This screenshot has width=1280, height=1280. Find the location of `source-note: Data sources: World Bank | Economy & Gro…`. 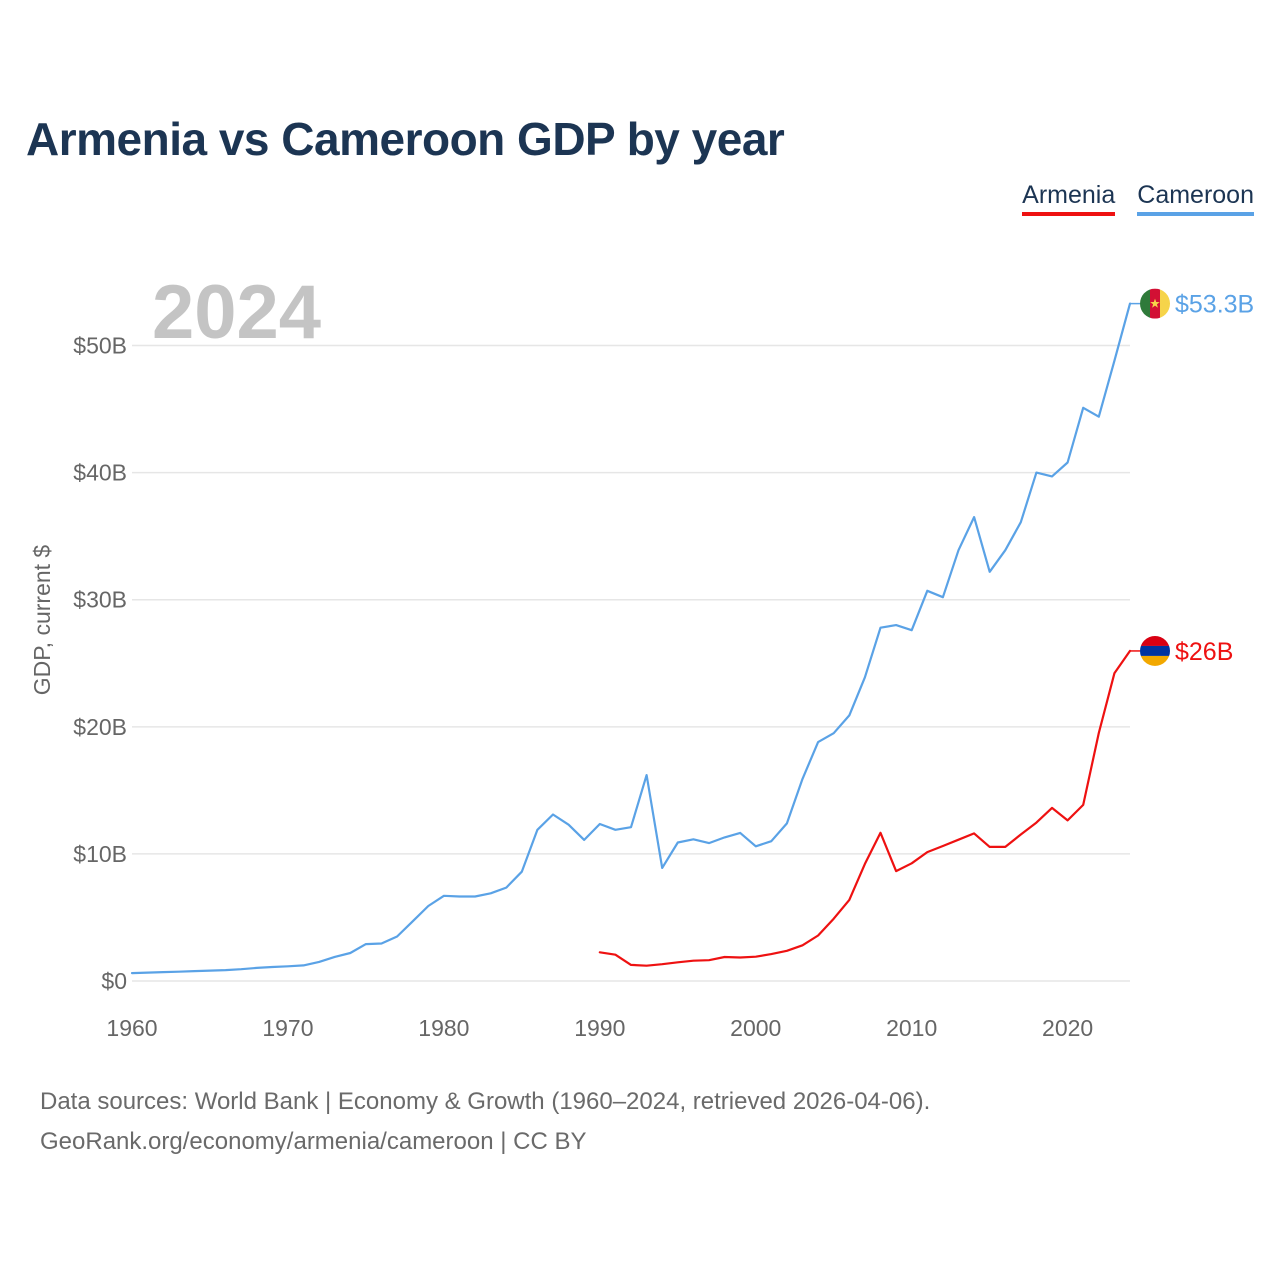

source-note: Data sources: World Bank | Economy & Gro… is located at coordinates (485, 1122).